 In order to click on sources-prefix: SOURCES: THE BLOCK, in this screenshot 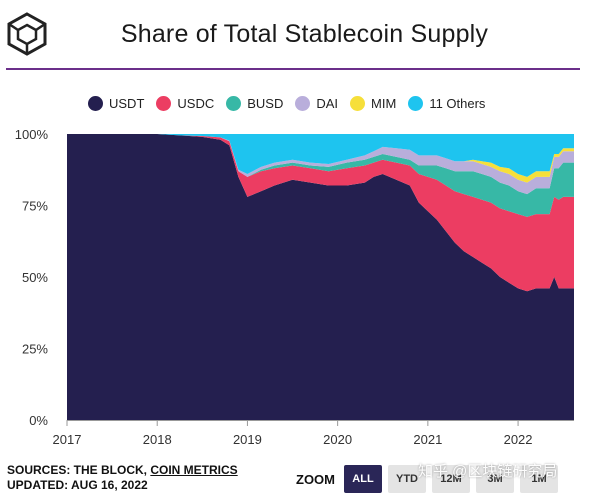, I will do `click(79, 470)`.